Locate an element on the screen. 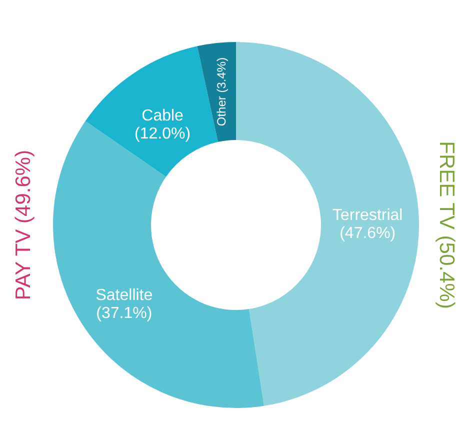 The image size is (463, 434). slice-label: Cable is located at coordinates (163, 115).